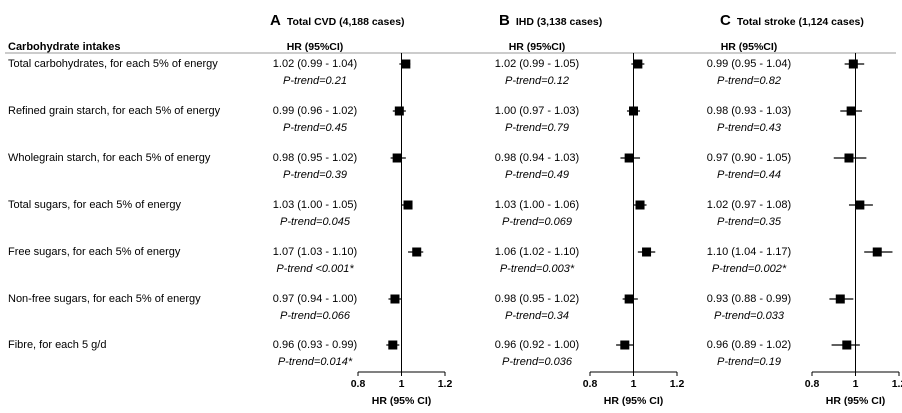  I want to click on hr-ci-text: 1.07 (1.03 - 1.10), so click(315, 252).